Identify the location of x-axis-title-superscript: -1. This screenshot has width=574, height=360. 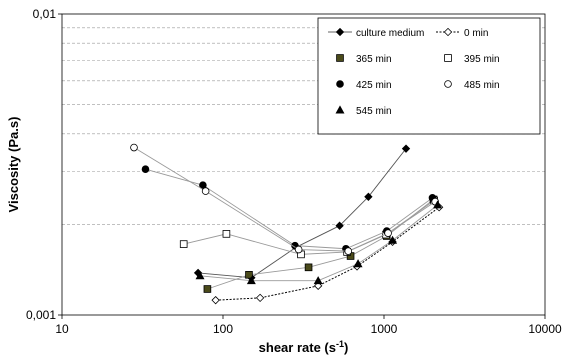
(340, 344).